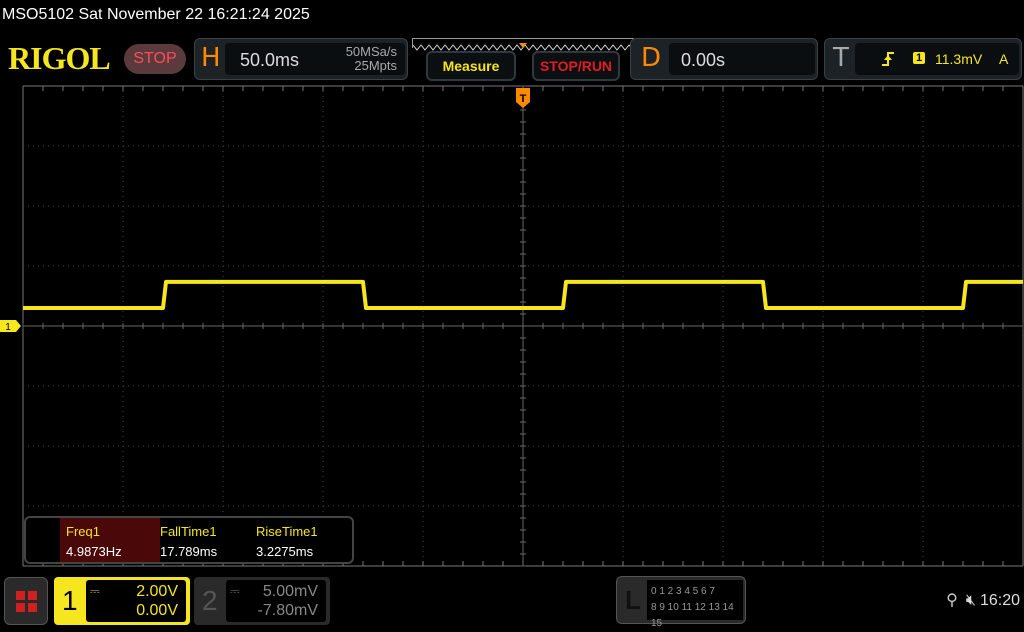  I want to click on channel1-trace, so click(523, 294).